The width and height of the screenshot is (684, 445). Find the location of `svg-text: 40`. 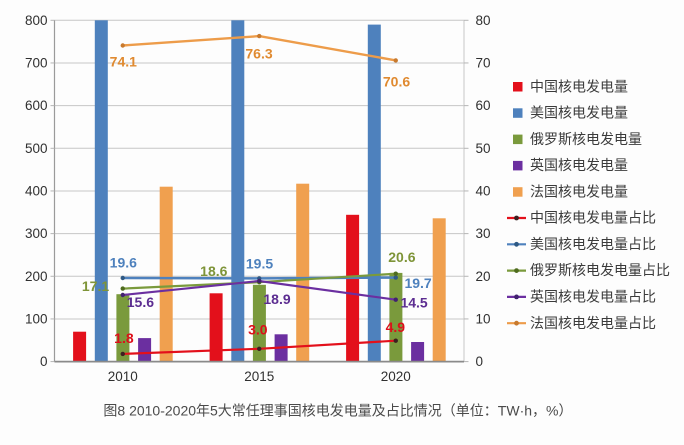

svg-text: 40 is located at coordinates (483, 191).